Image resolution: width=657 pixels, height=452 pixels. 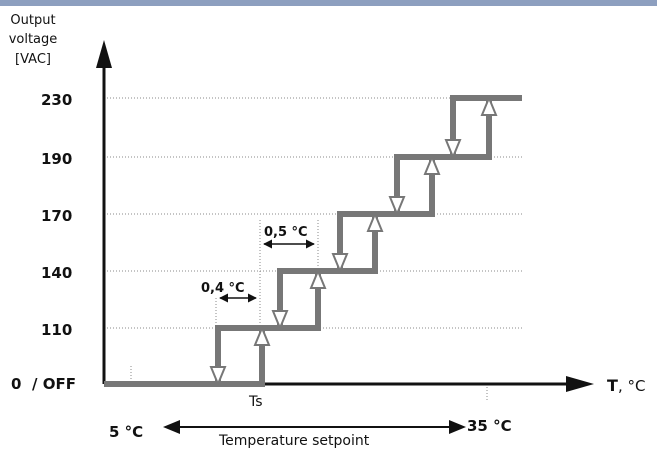 What do you see at coordinates (489, 426) in the screenshot?
I see `setpoint-max-label: 35 °C` at bounding box center [489, 426].